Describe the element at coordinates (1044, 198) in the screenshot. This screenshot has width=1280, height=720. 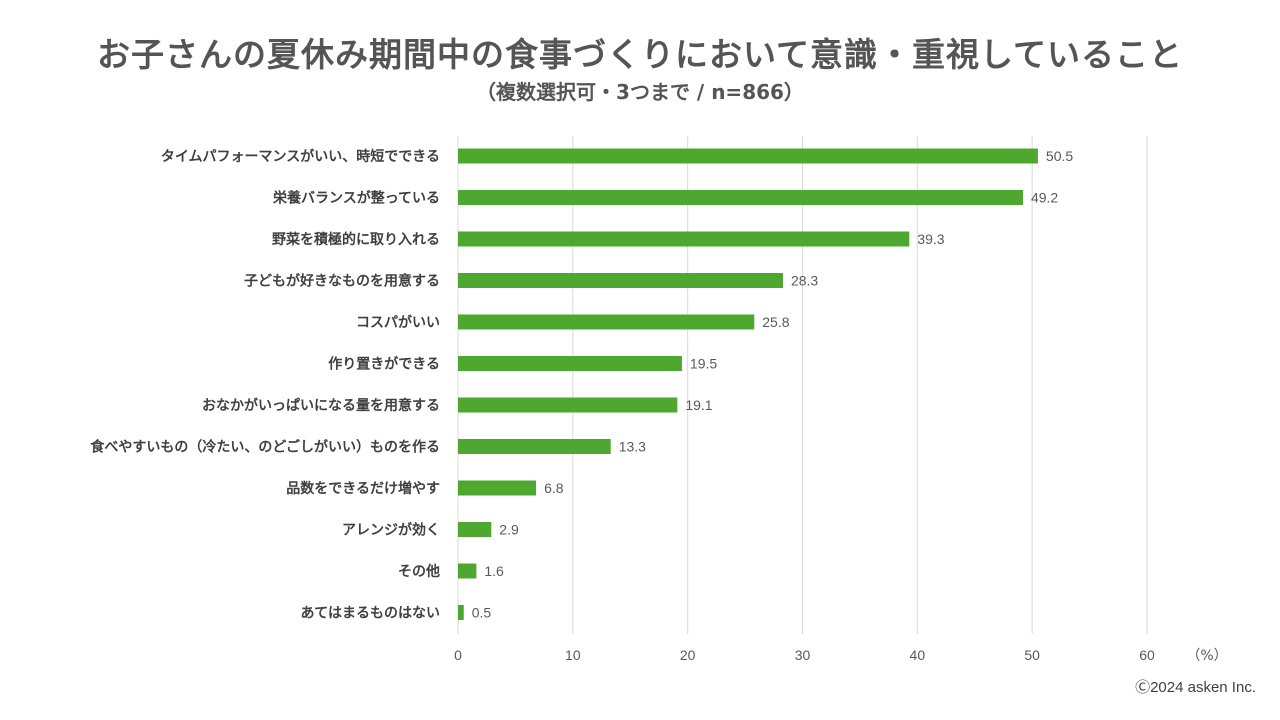
I see `value-label: 49.2` at that location.